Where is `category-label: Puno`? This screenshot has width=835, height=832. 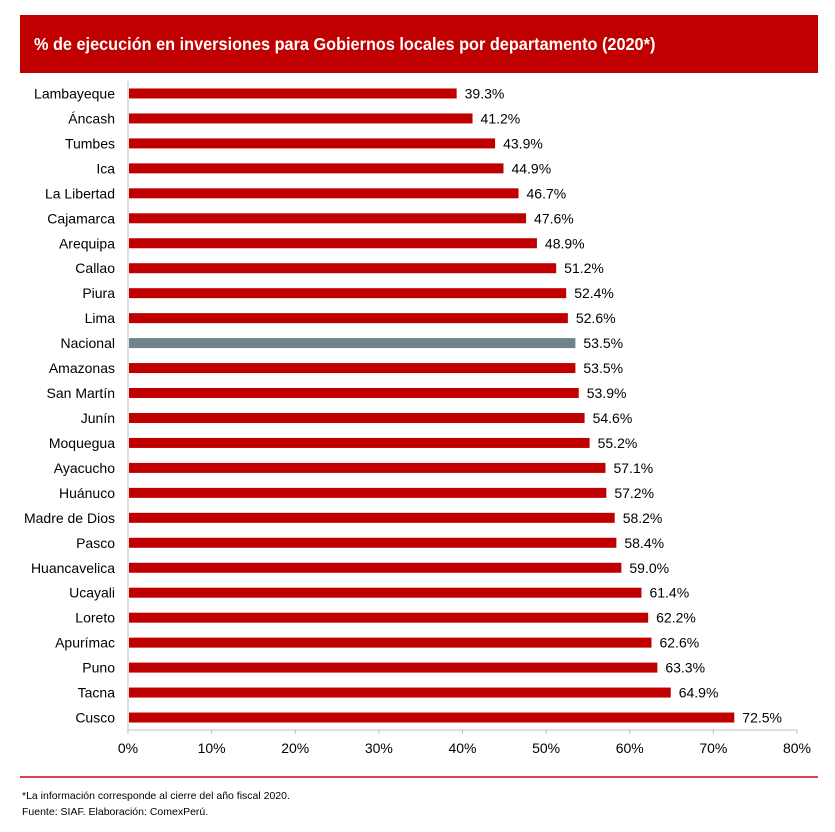
category-label: Puno is located at coordinates (98, 668).